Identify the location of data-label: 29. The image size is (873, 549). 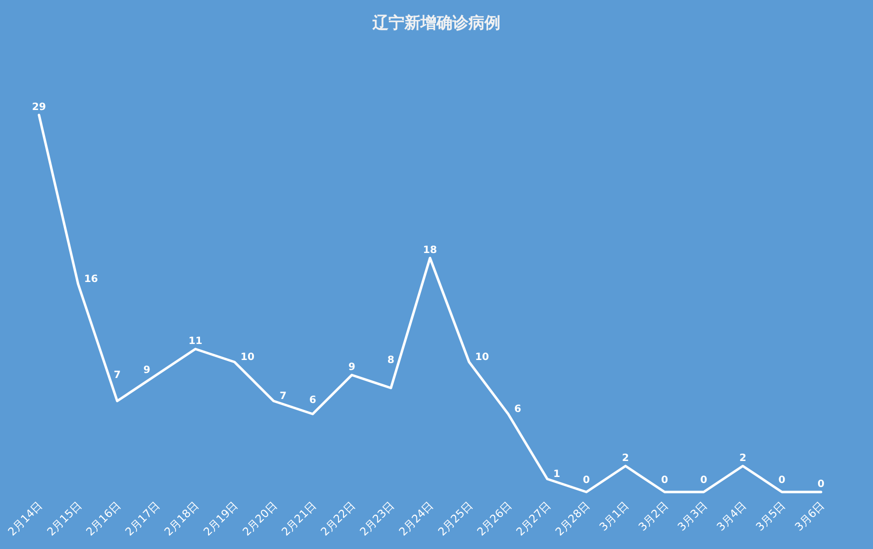
(39, 107).